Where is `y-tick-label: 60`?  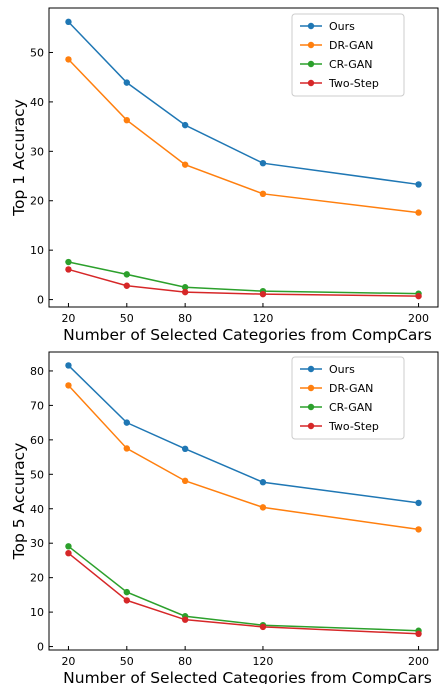
y-tick-label: 60 is located at coordinates (37, 440).